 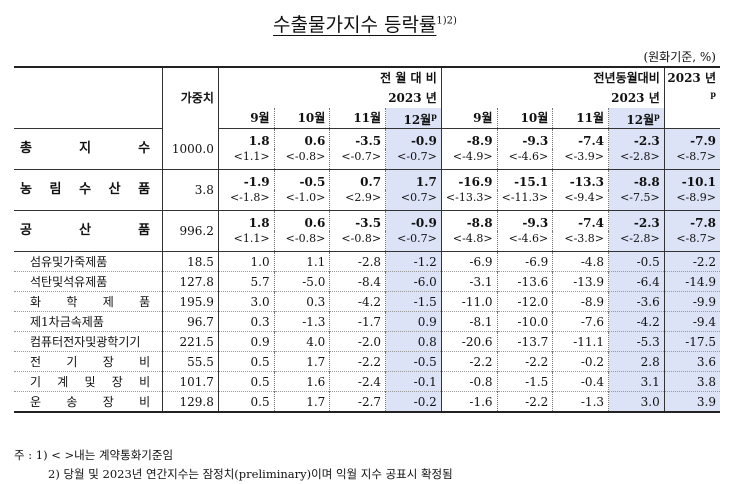 What do you see at coordinates (94, 322) in the screenshot?
I see `subrow-label-text: 제1차금속제품` at bounding box center [94, 322].